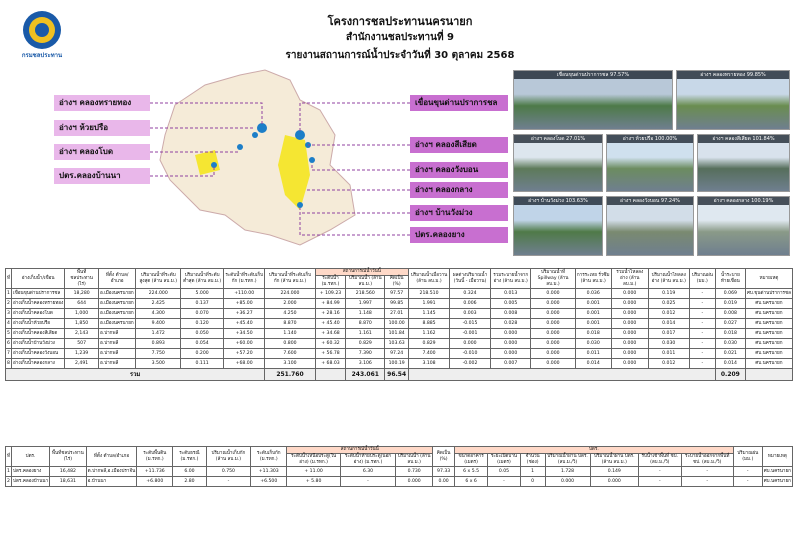 Image resolution: width=798 pixels, height=540 pixels. What do you see at coordinates (471, 481) in the screenshot?
I see `cell: 6 x 6` at bounding box center [471, 481].